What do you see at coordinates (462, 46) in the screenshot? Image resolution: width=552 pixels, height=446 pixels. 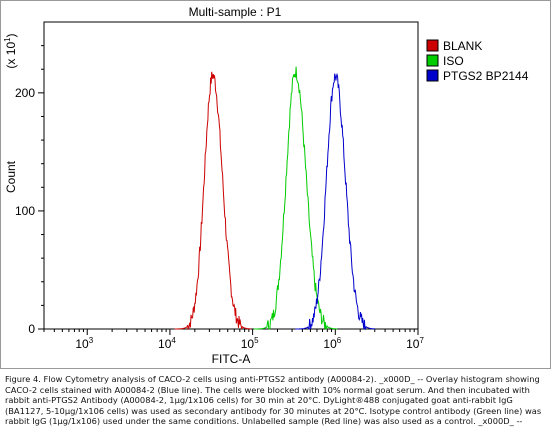 I see `legend-label: BLANK` at bounding box center [462, 46].